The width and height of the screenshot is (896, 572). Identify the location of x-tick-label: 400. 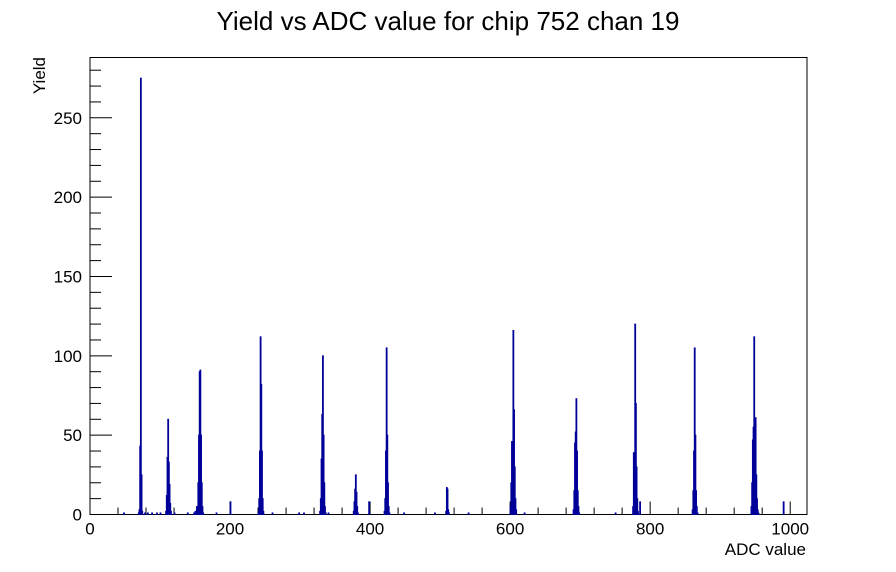
(370, 529).